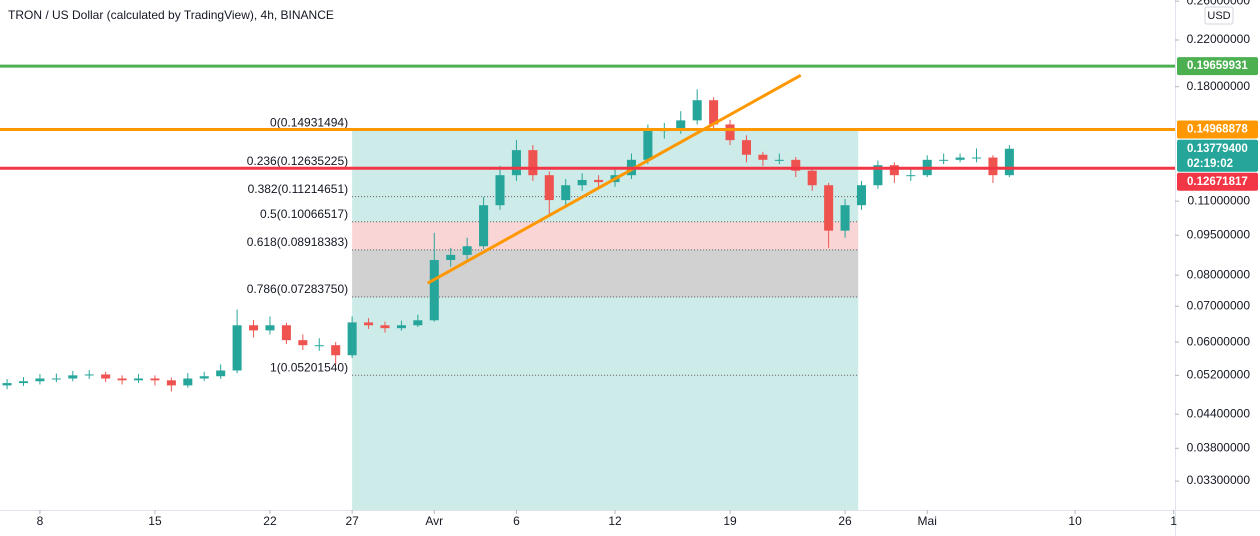  What do you see at coordinates (1218, 200) in the screenshot?
I see `y-tick-label: 0.11000000` at bounding box center [1218, 200].